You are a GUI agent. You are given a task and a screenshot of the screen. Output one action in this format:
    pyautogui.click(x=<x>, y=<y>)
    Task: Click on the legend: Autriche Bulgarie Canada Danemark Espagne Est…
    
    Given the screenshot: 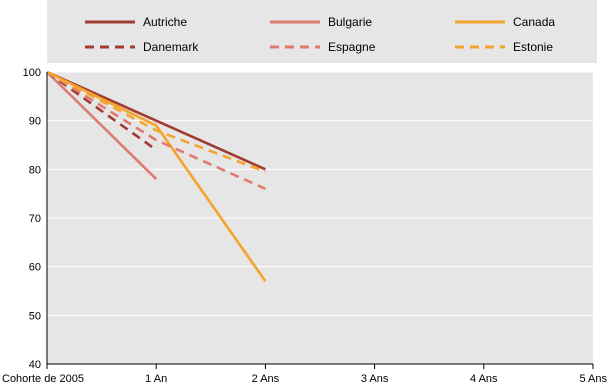 What is the action you would take?
    pyautogui.click(x=320, y=34)
    